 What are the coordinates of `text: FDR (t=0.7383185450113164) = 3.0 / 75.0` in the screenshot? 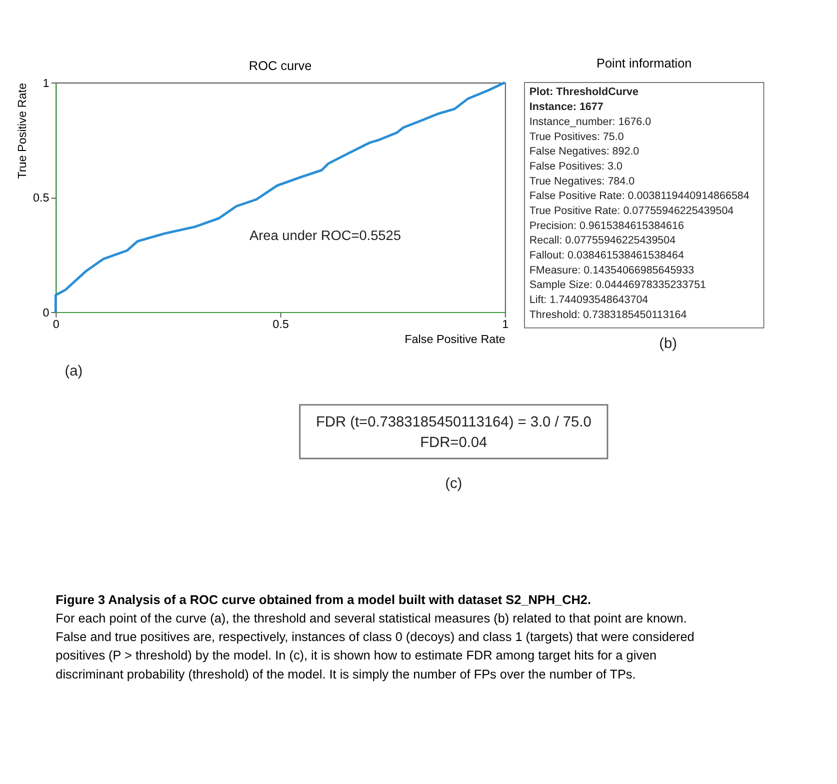 It's located at (454, 422).